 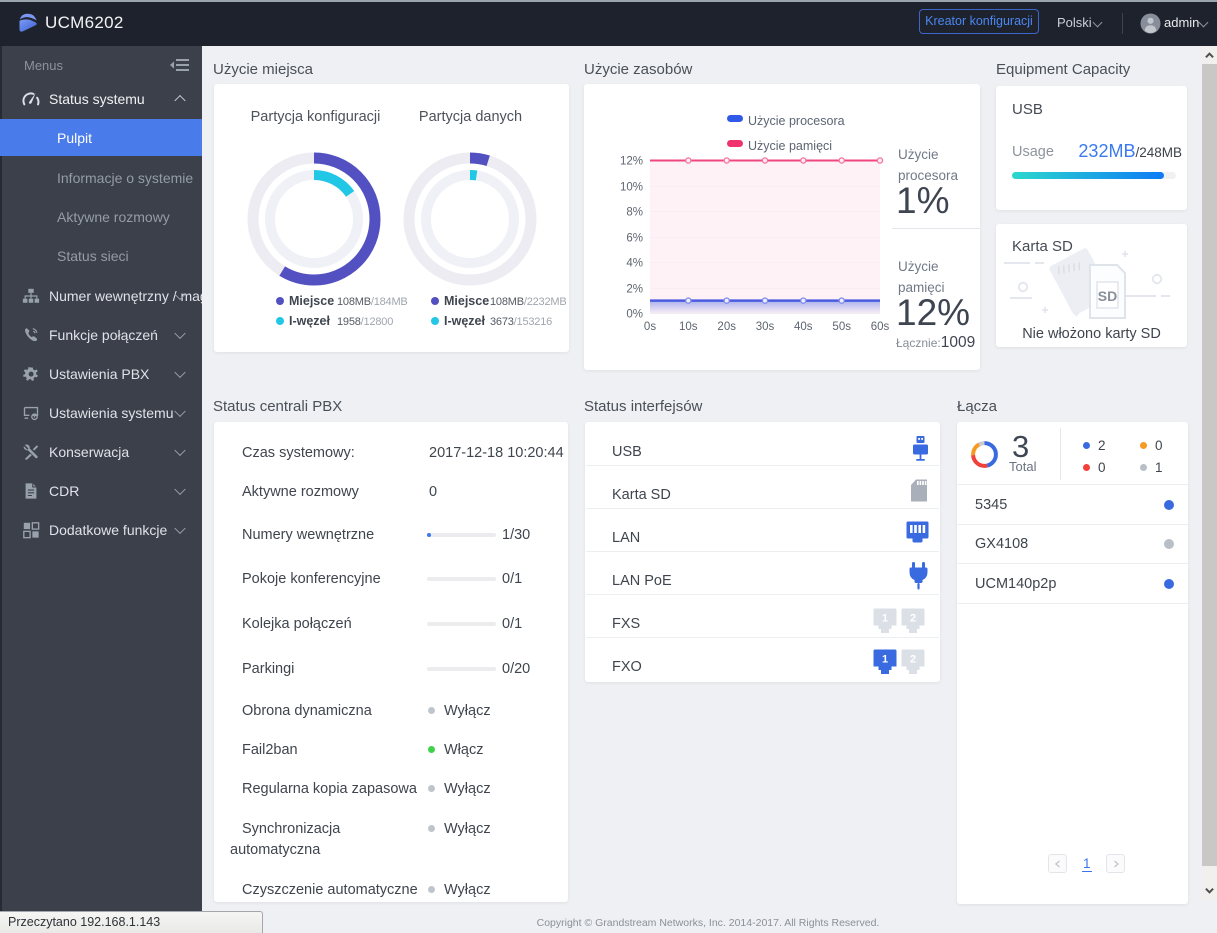 I want to click on svg-text: 6%, so click(x=634, y=239).